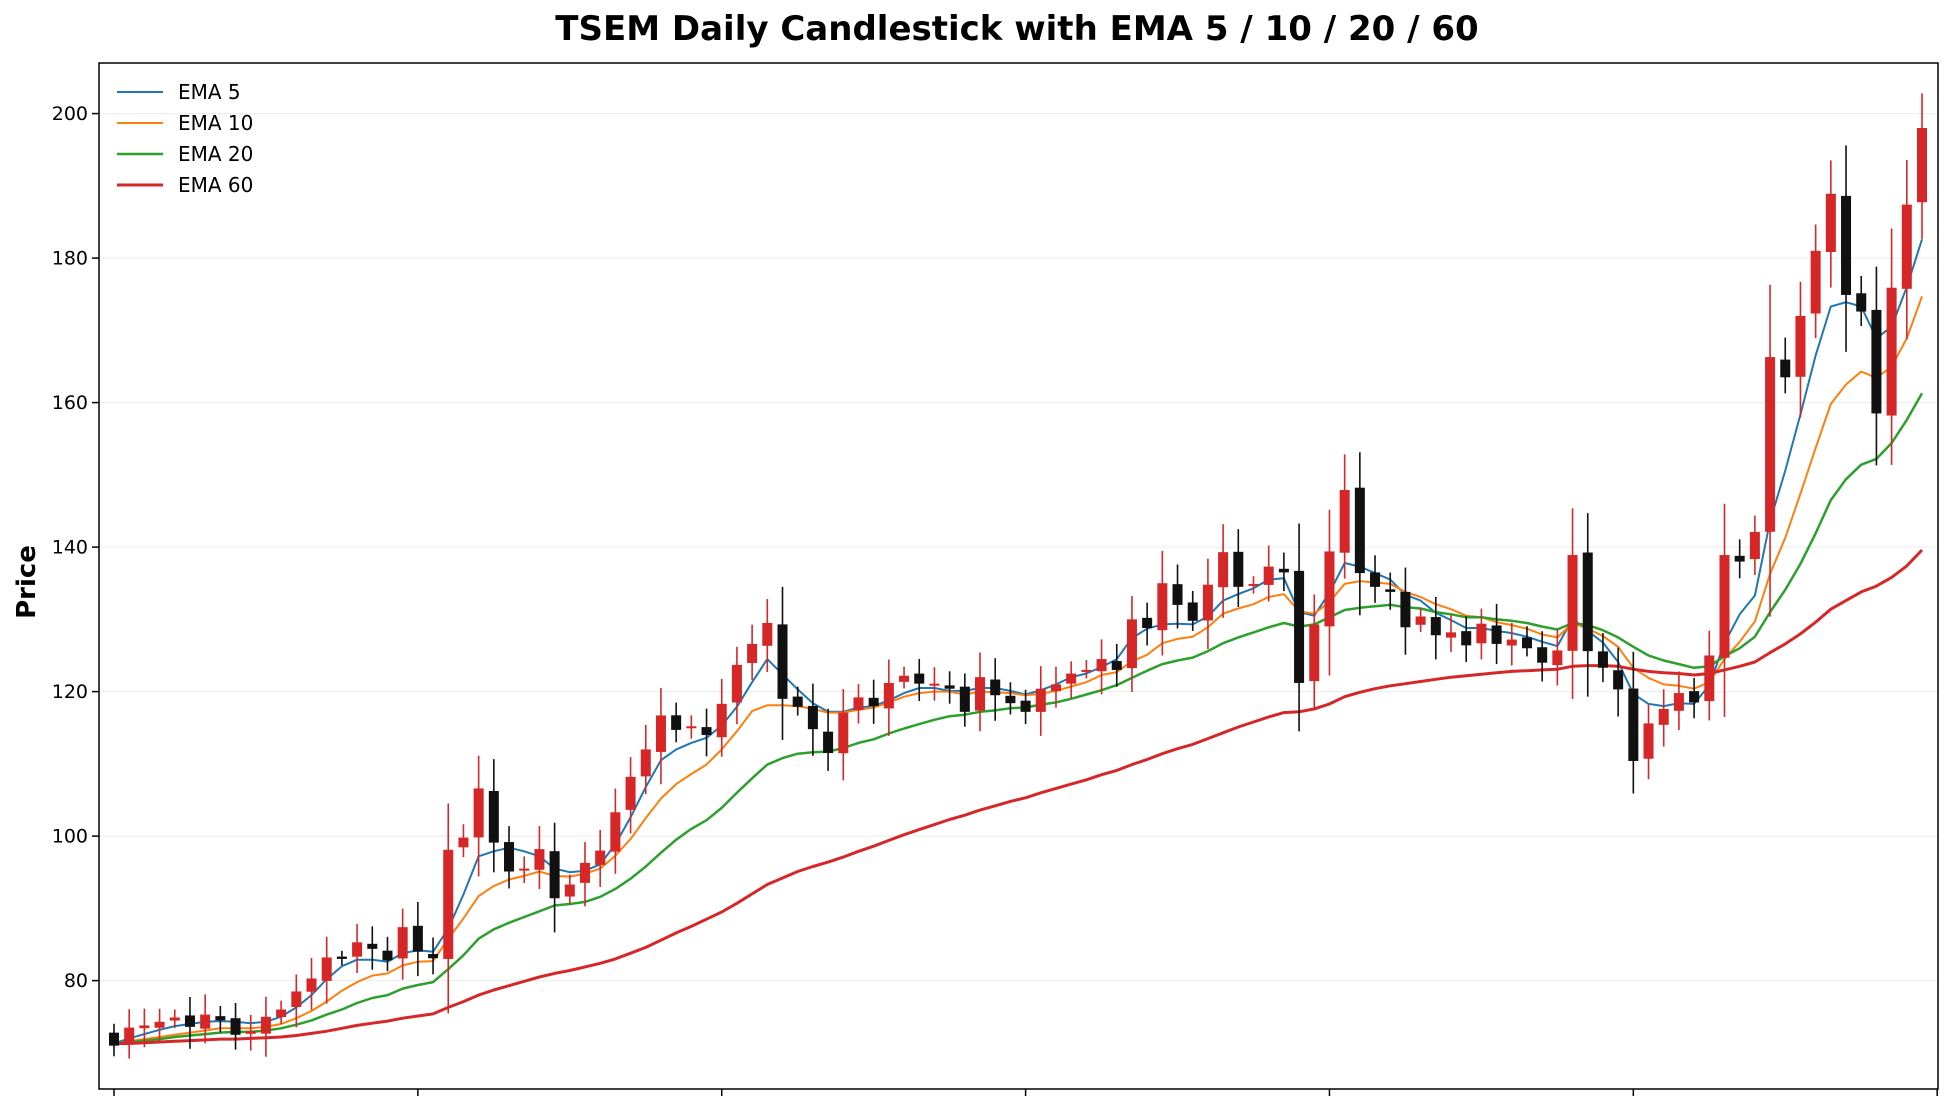  What do you see at coordinates (70, 403) in the screenshot?
I see `y-tick-label: 160` at bounding box center [70, 403].